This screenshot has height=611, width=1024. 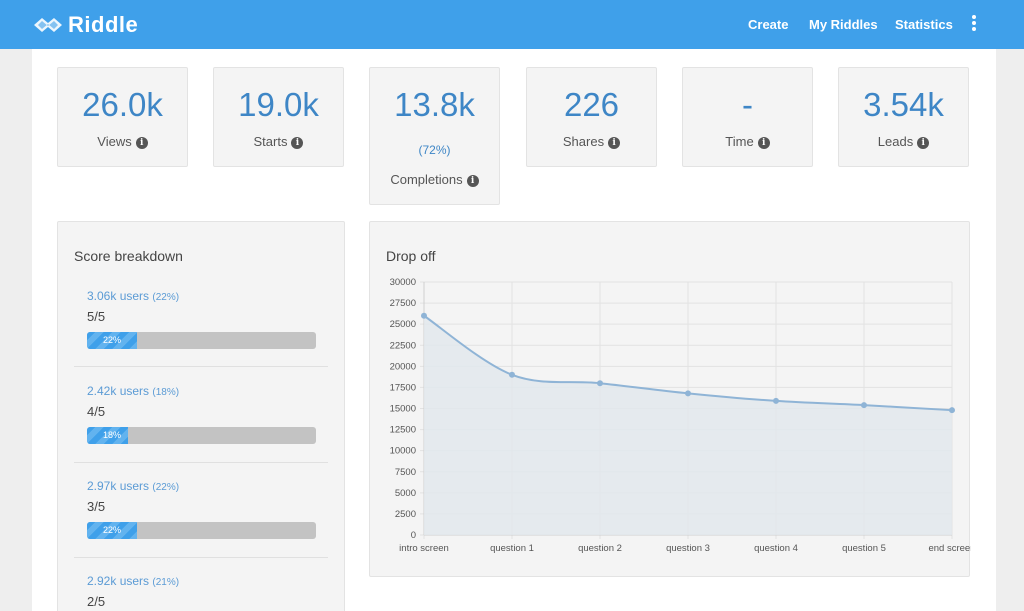 What do you see at coordinates (434, 150) in the screenshot?
I see `completions-percent: (72%)` at bounding box center [434, 150].